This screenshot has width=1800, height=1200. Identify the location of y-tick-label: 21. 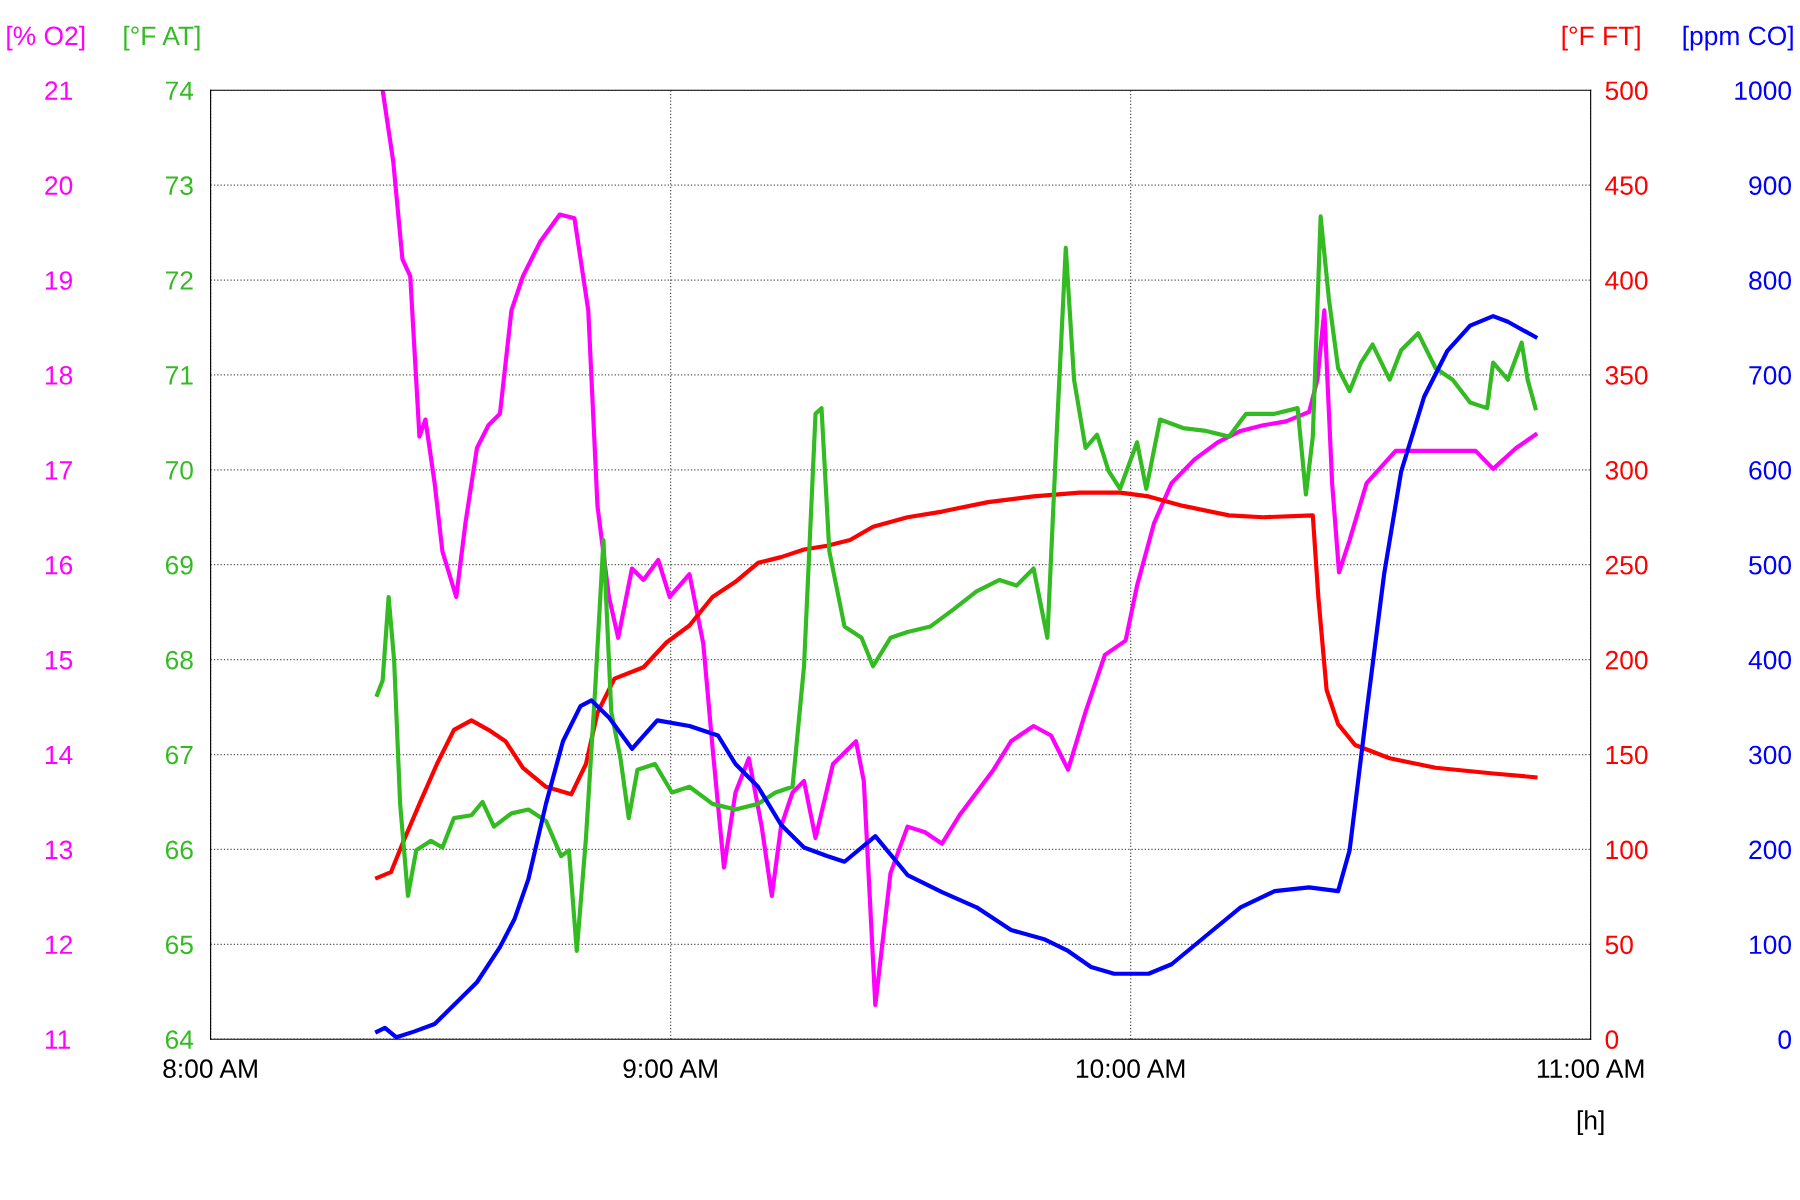
(58, 90).